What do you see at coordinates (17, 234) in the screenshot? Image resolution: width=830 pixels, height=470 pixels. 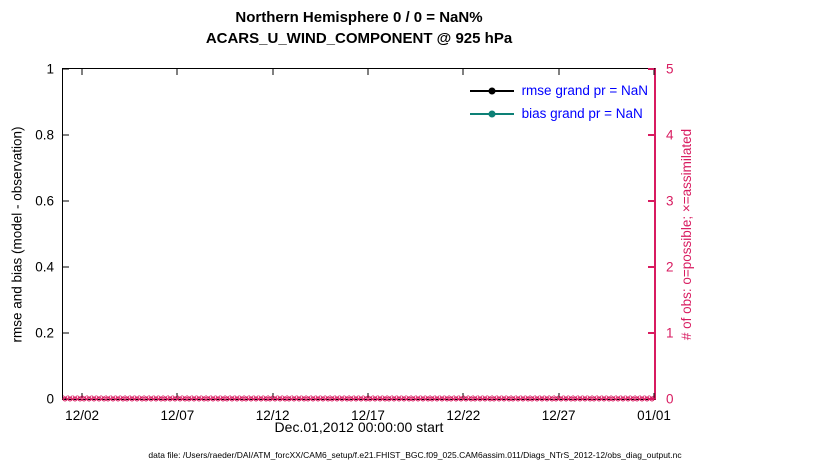 I see `y-axis-label-left: rmse and bias (model - observation)` at bounding box center [17, 234].